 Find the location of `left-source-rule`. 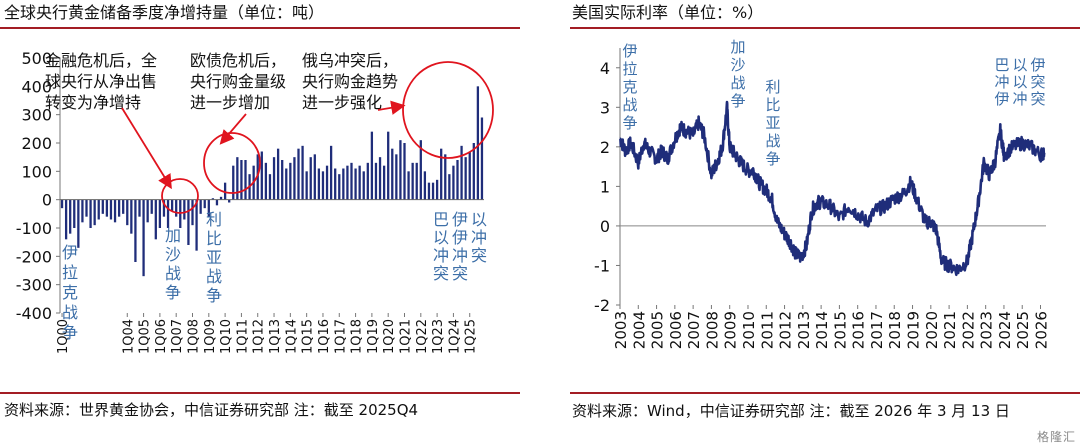

left-source-rule is located at coordinates (260, 393).